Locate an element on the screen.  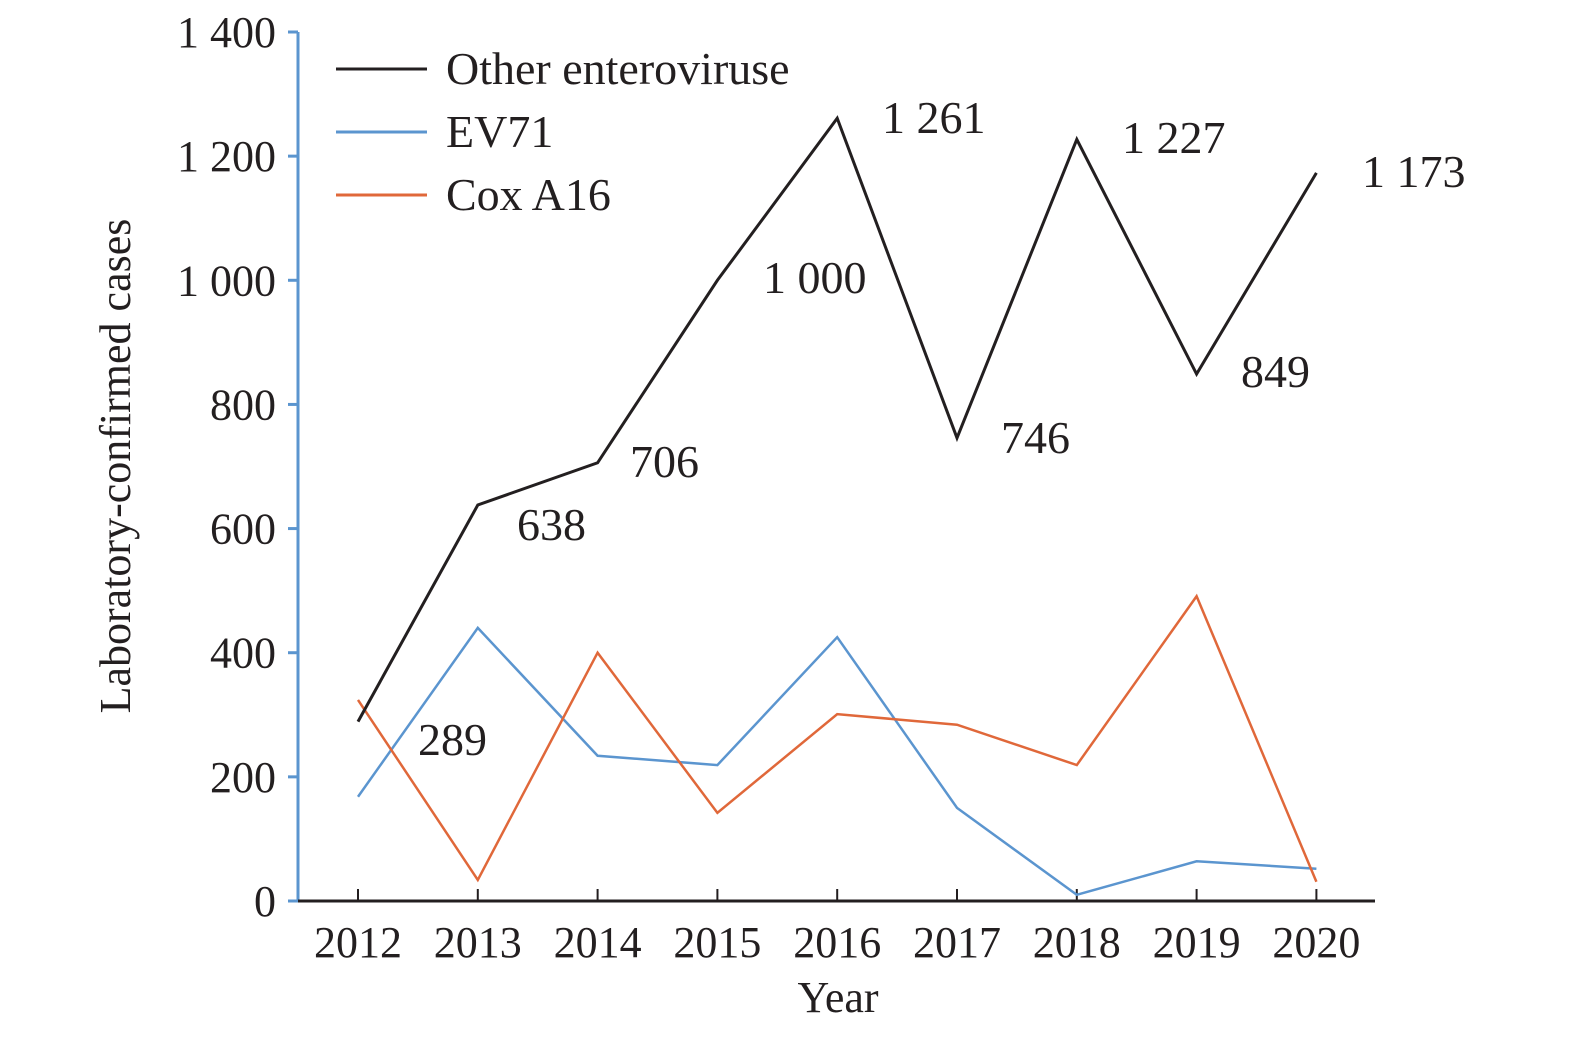
x-tick-label: 2018 is located at coordinates (1077, 942).